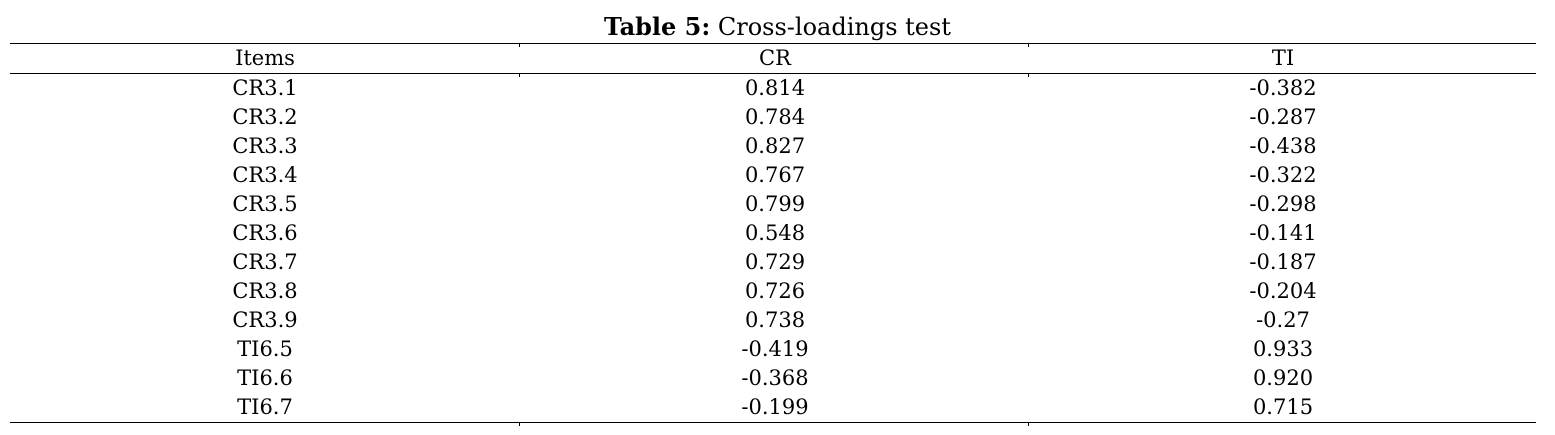 This screenshot has height=435, width=1555. I want to click on table-row: CR3.2 0.784 -0.287, so click(773, 117).